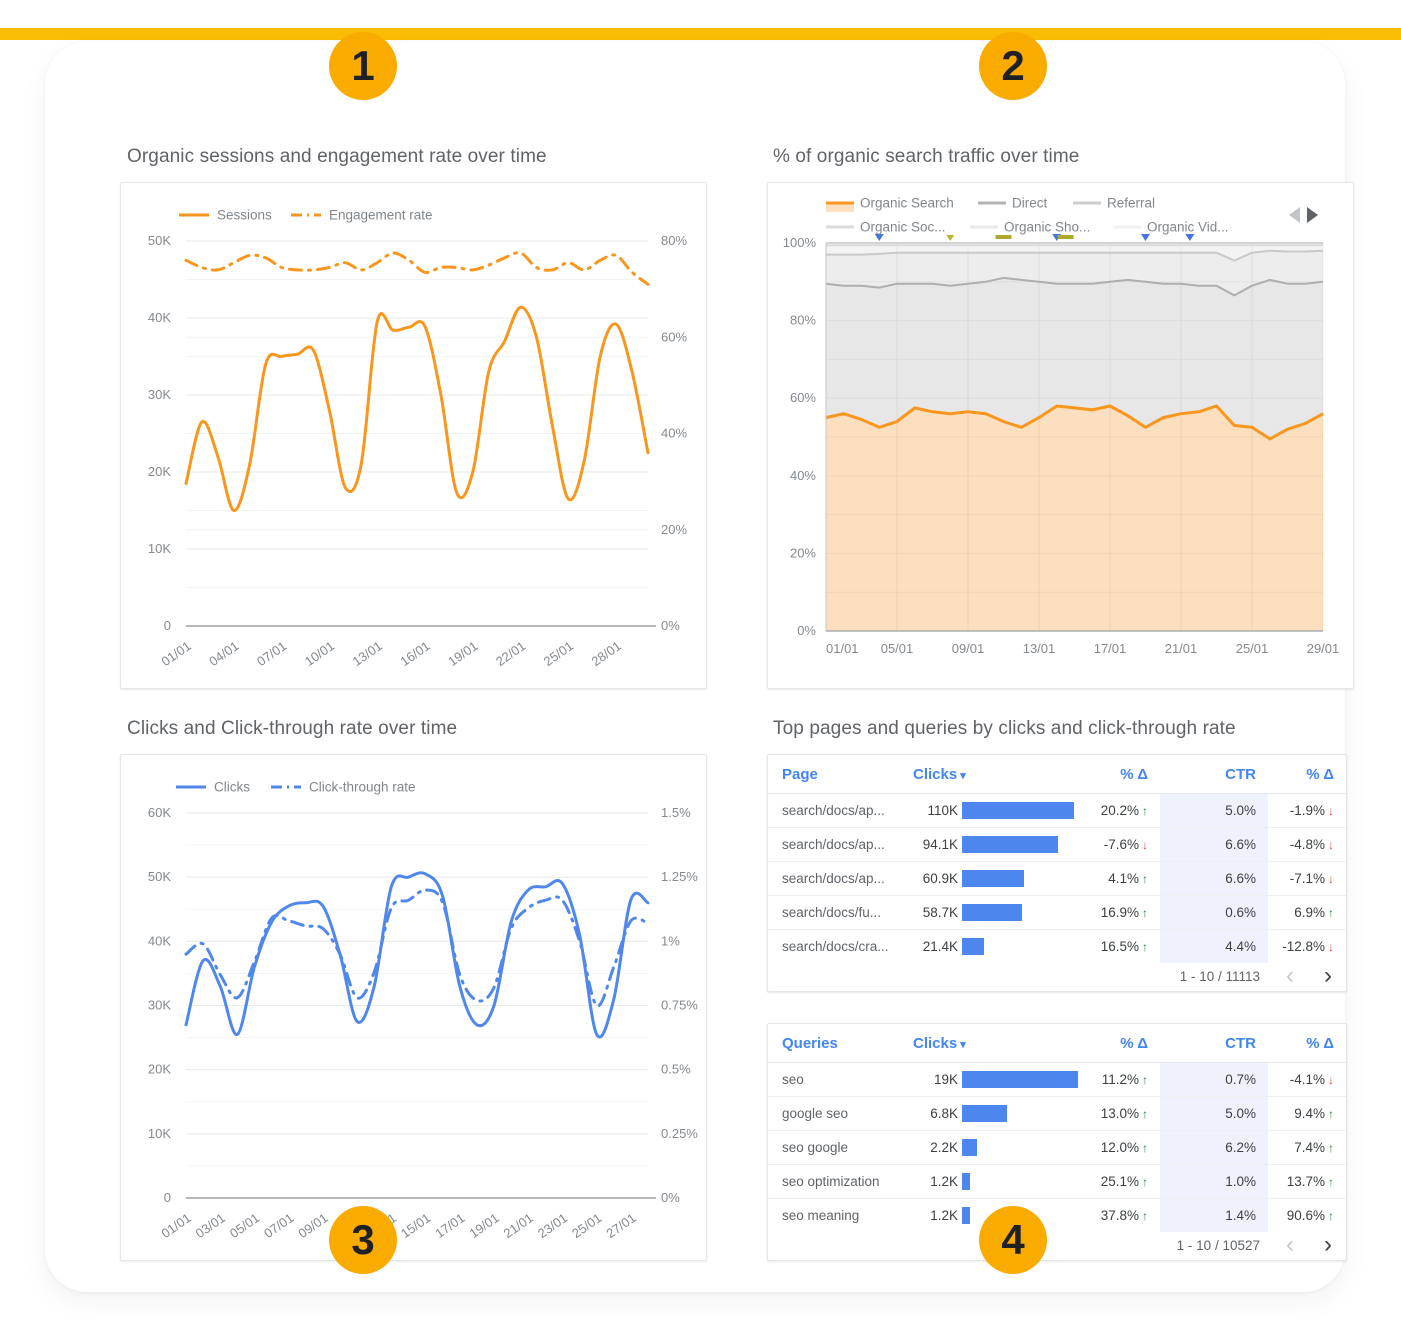 This screenshot has width=1401, height=1330. I want to click on x-axis-label: 07/01, so click(271, 653).